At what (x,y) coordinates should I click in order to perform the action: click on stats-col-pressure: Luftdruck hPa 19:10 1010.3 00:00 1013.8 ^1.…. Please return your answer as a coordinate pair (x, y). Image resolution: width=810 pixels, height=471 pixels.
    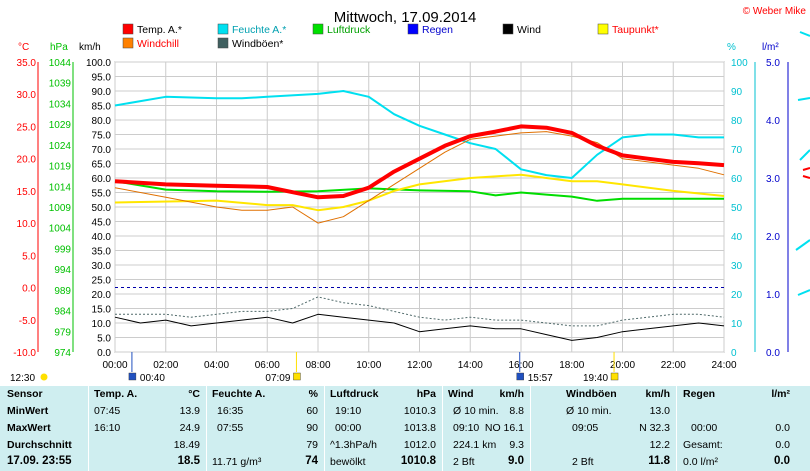
    Looking at the image, I should click on (384, 428).